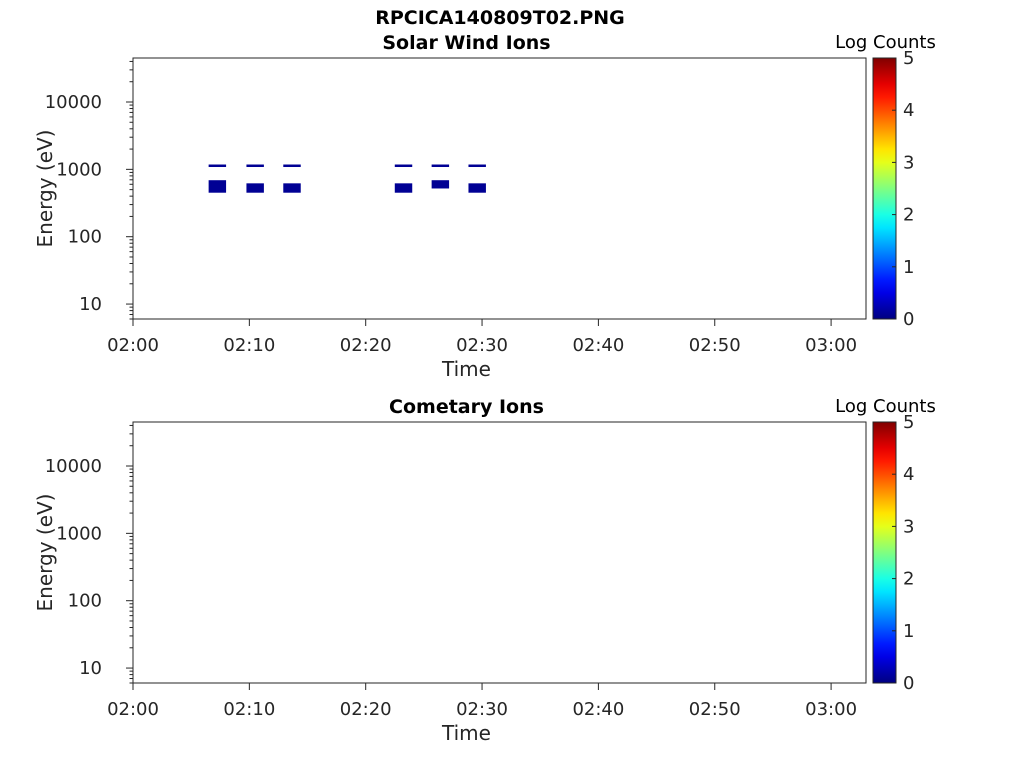 This screenshot has height=768, width=1024. I want to click on figure-title: RPCICA140809T02.PNG, so click(500, 18).